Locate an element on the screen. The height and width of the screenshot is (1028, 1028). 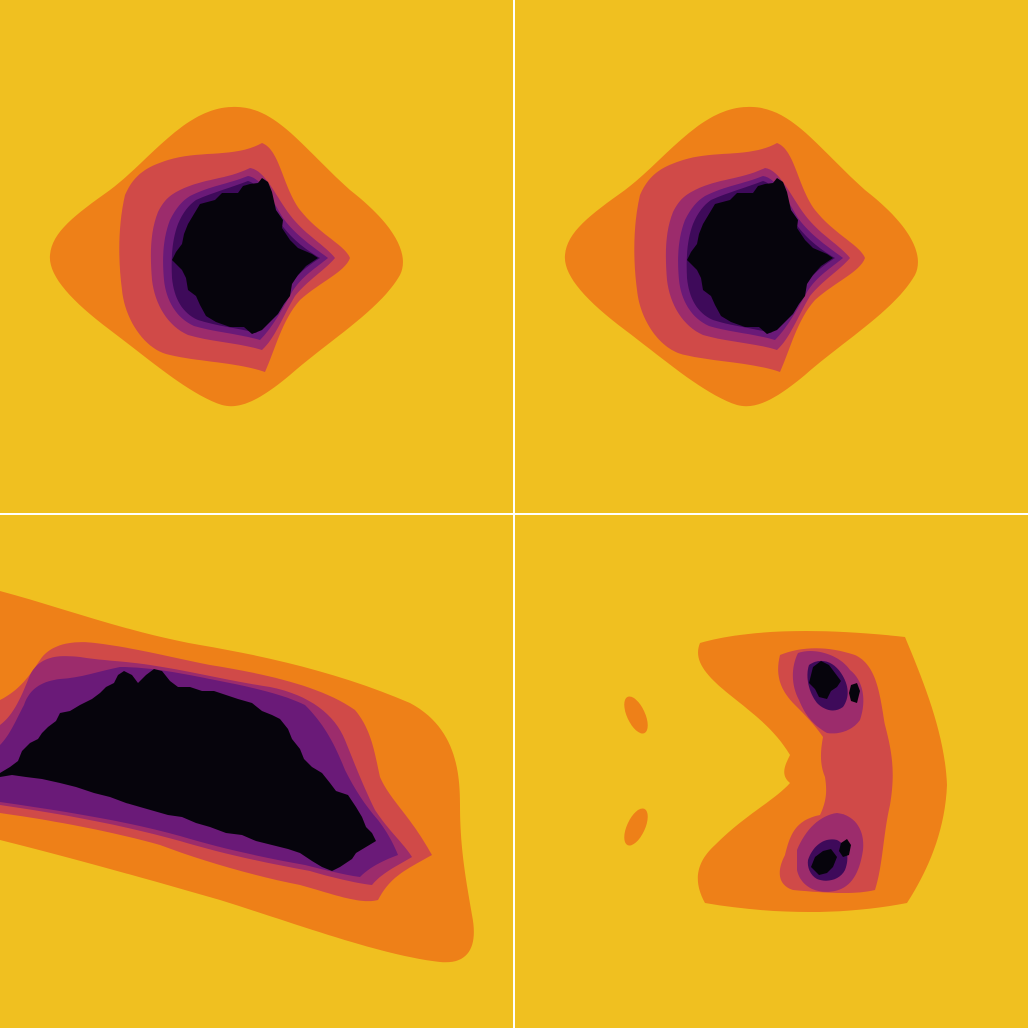
contour-level-1-islet-bottom is located at coordinates (636, 827).